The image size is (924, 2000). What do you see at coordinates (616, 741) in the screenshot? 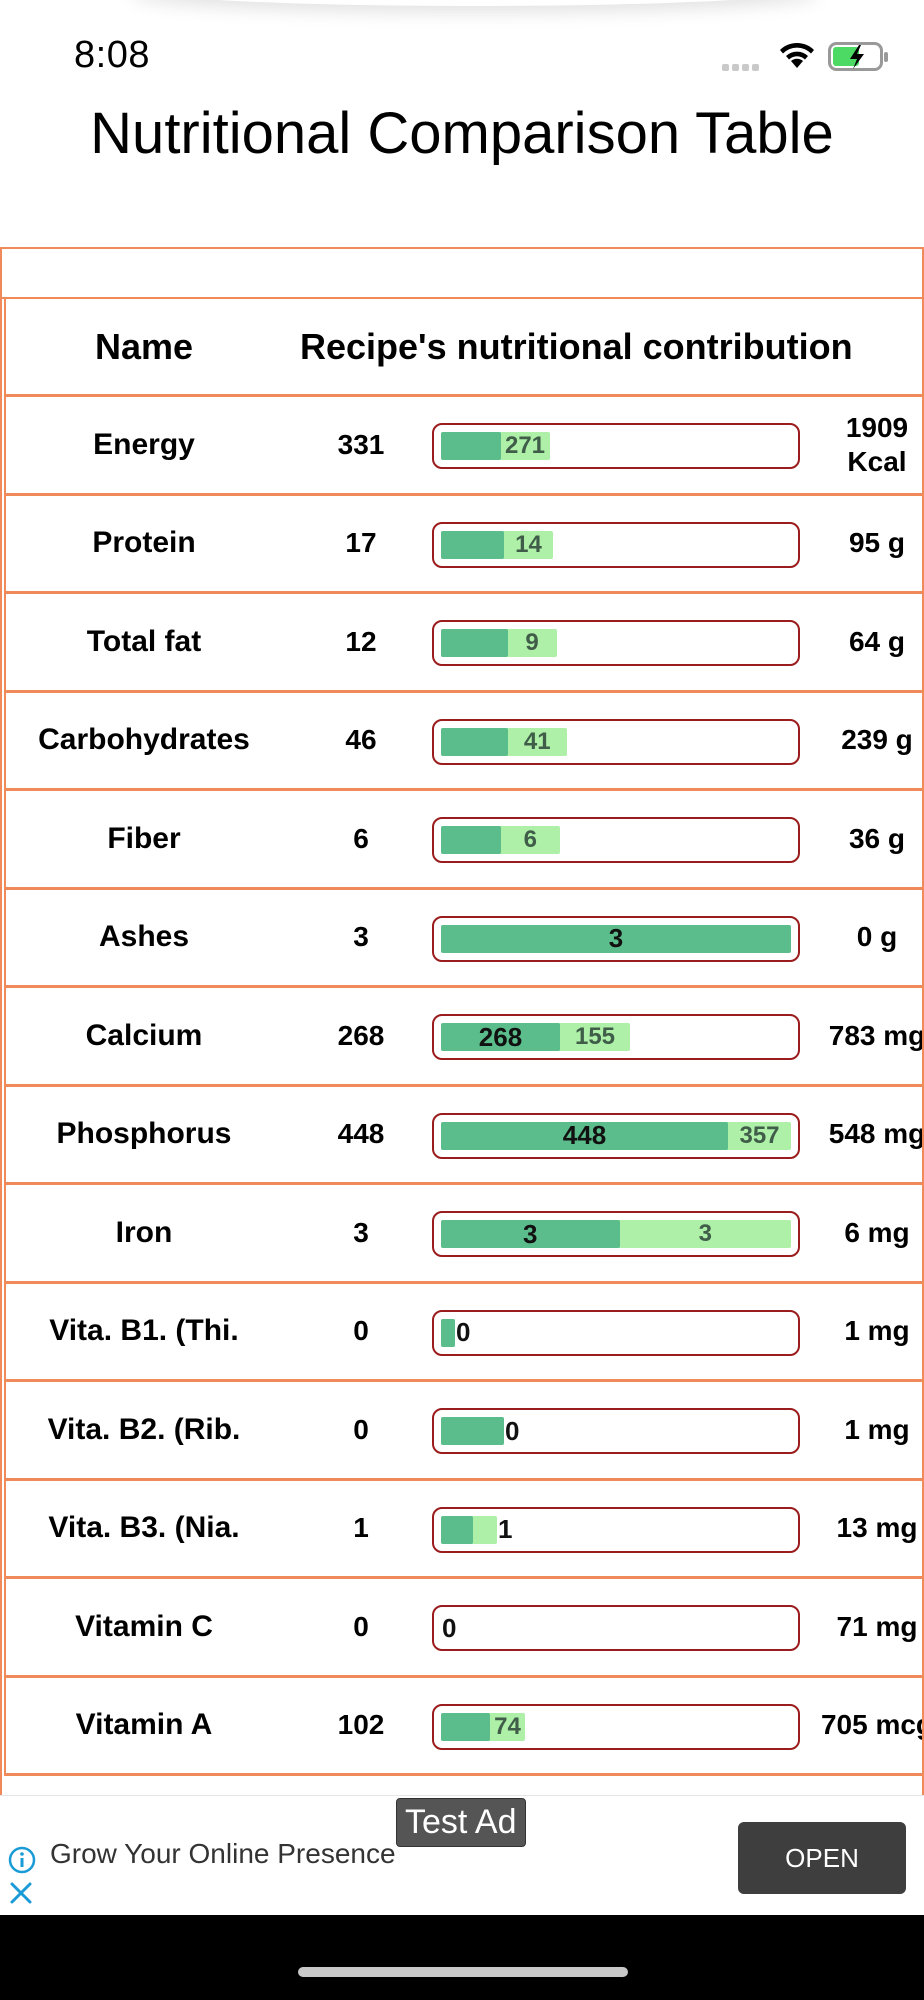
I see `contribution-bar: 41` at bounding box center [616, 741].